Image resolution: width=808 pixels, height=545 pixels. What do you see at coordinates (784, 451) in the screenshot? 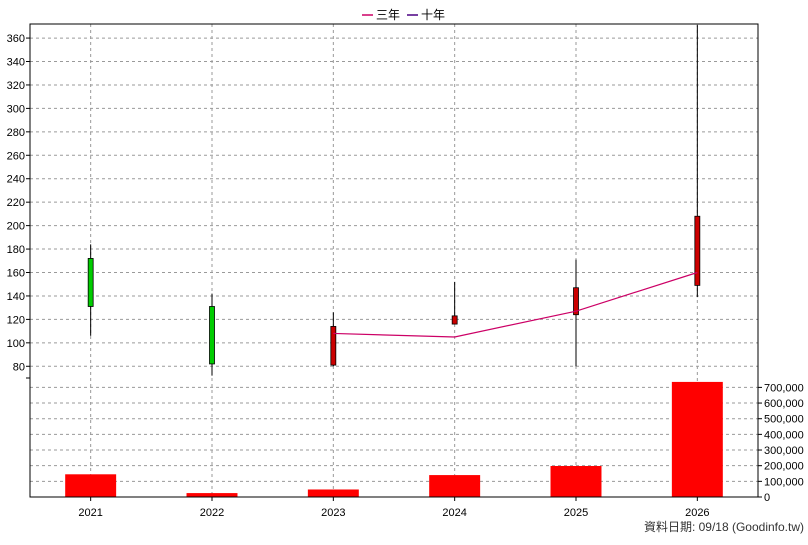
I see `volume-tick-label: 300,000` at bounding box center [784, 451].